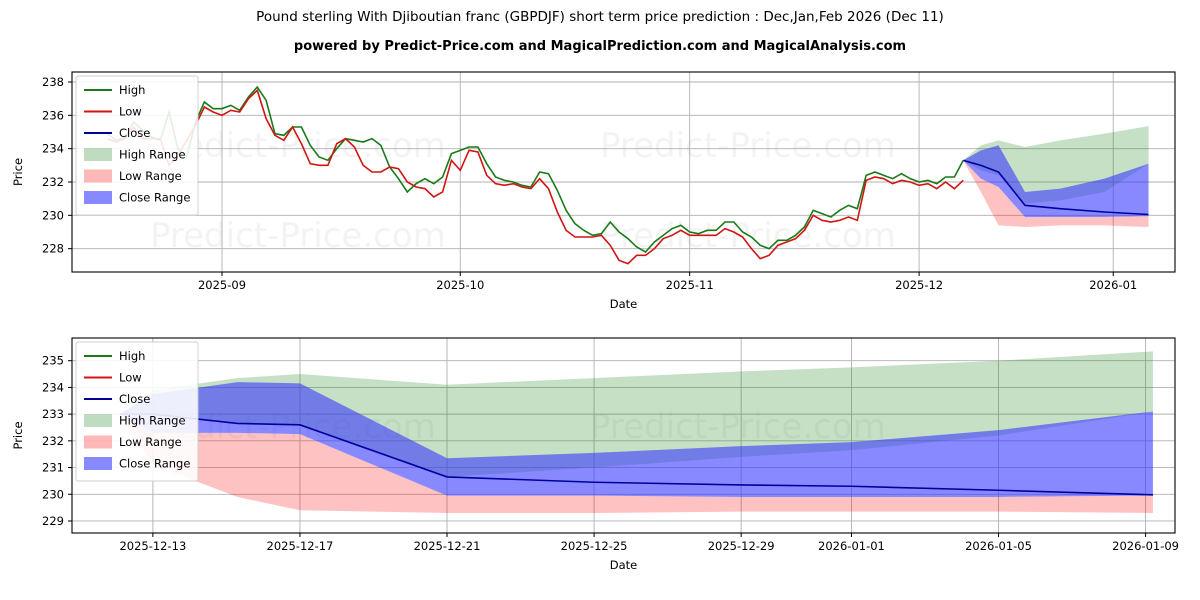  Describe the element at coordinates (1056, 187) in the screenshot. I see `series-close` at that location.